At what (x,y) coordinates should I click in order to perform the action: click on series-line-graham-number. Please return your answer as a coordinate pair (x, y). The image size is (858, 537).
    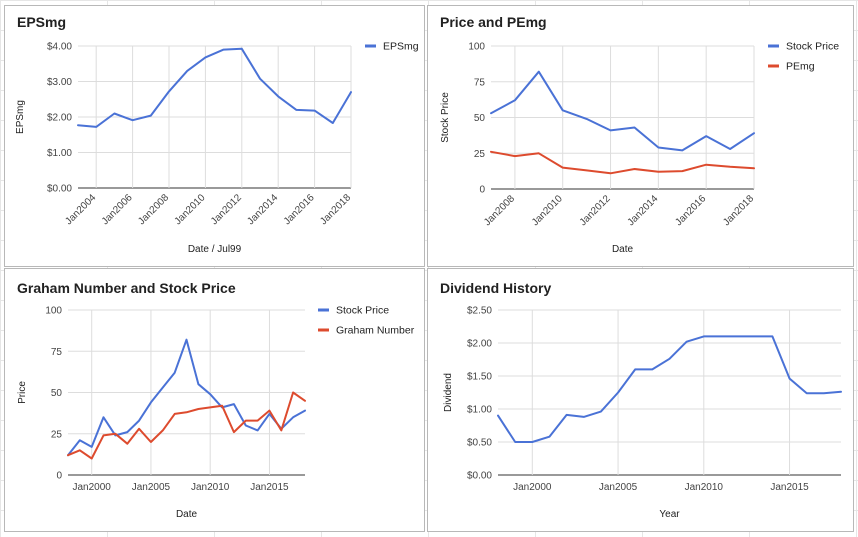
    Looking at the image, I should click on (186, 425).